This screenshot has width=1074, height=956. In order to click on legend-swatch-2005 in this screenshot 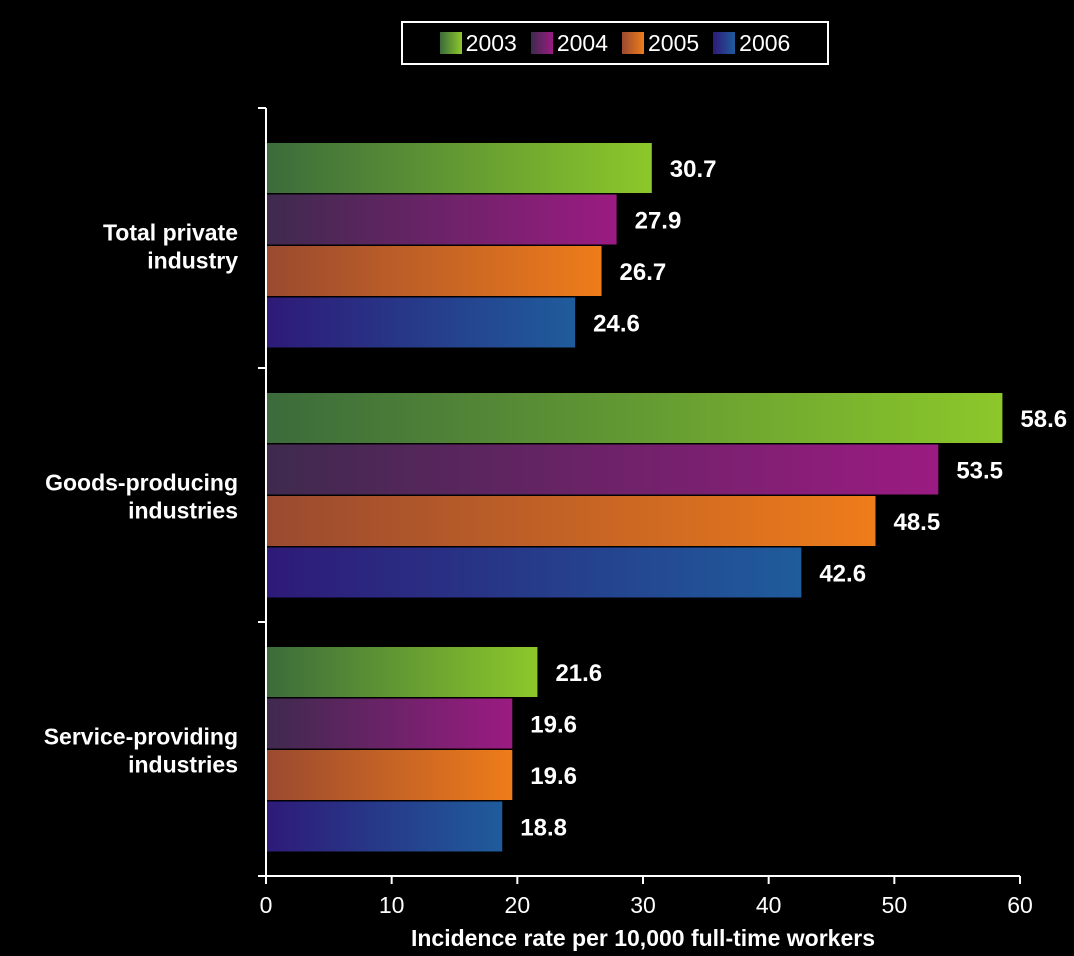, I will do `click(633, 43)`.